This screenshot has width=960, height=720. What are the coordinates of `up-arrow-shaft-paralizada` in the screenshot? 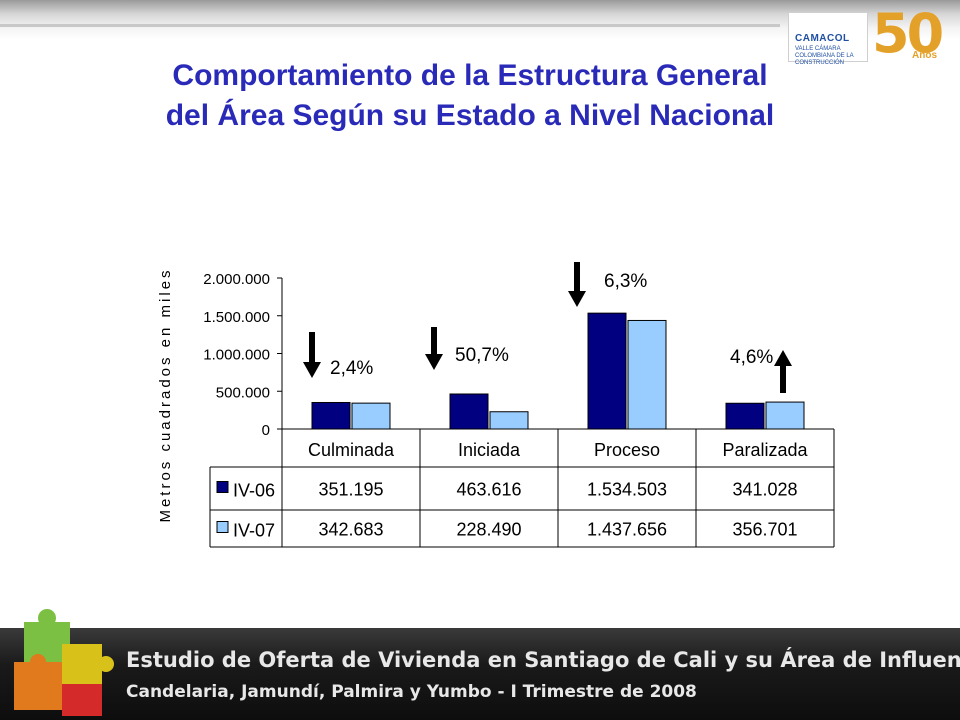 It's located at (783, 378).